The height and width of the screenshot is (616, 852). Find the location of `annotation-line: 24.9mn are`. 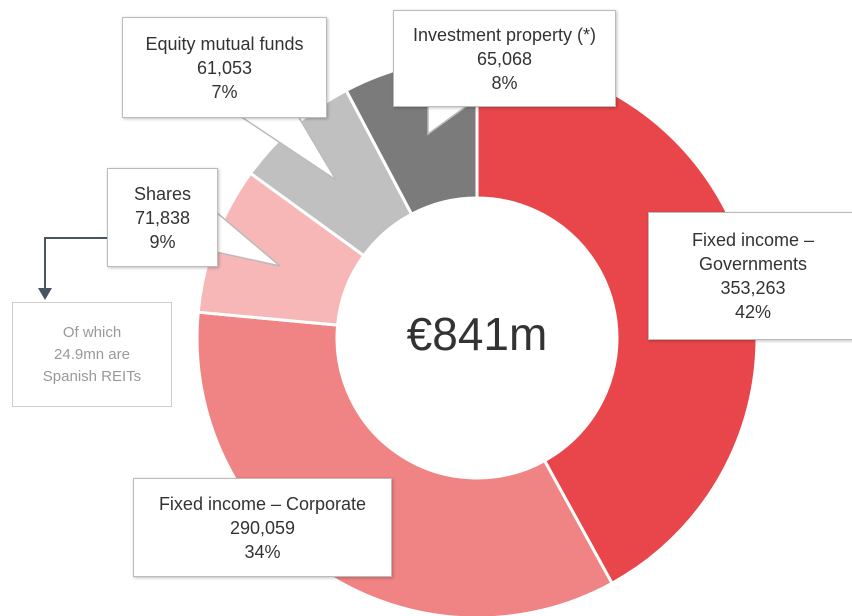

annotation-line: 24.9mn are is located at coordinates (92, 354).